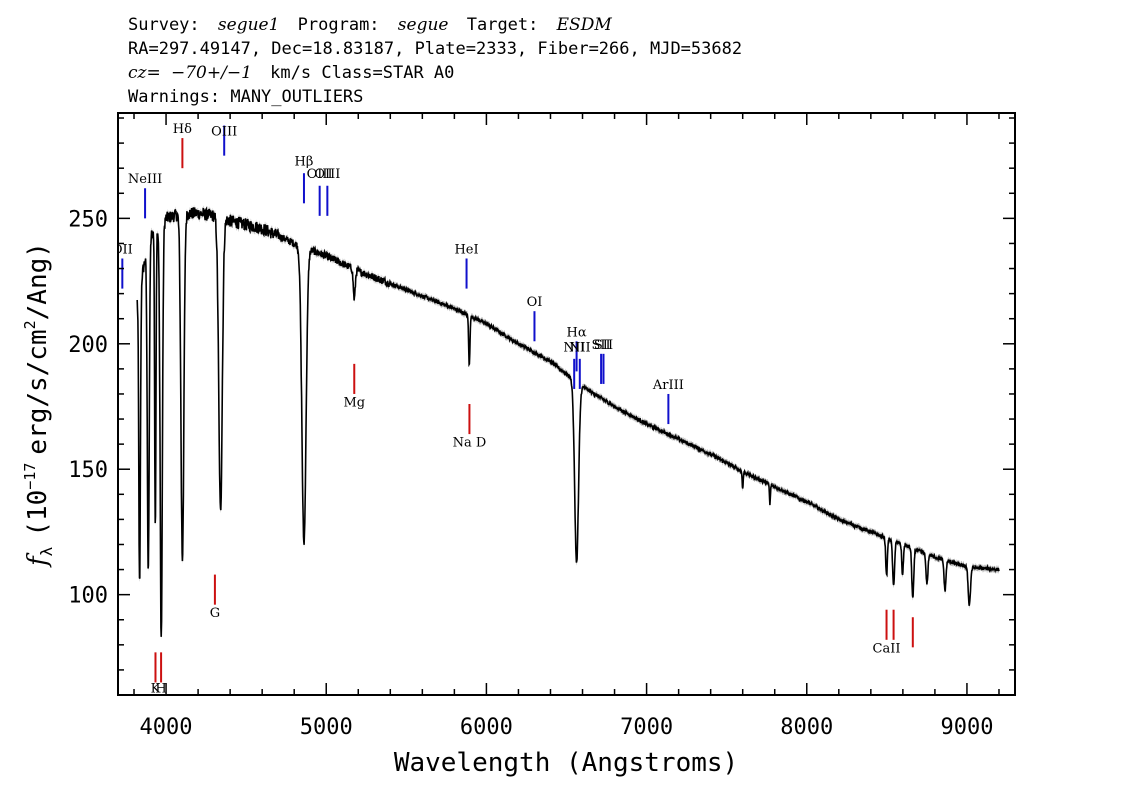 Image resolution: width=1134 pixels, height=810 pixels. Describe the element at coordinates (966, 727) in the screenshot. I see `x-tick-label: 9000` at that location.